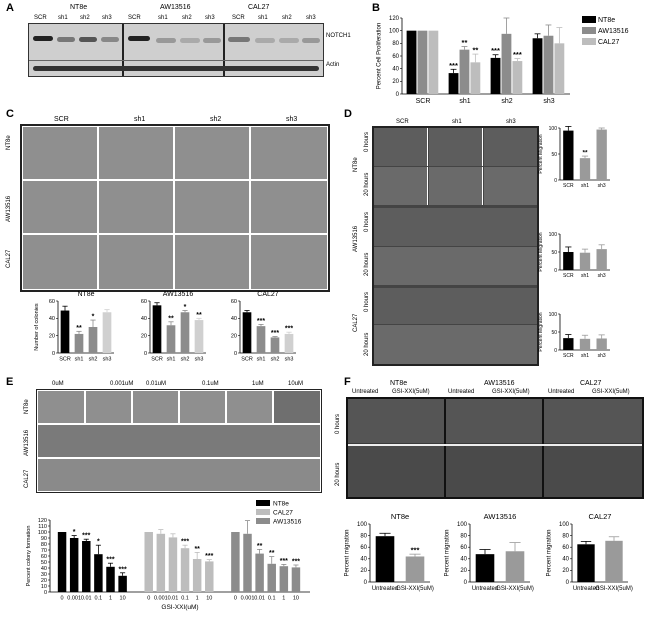 The image size is (650, 622). Describe the element at coordinates (591, 383) in the screenshot. I see `cell-line-label: CAL27` at that location.